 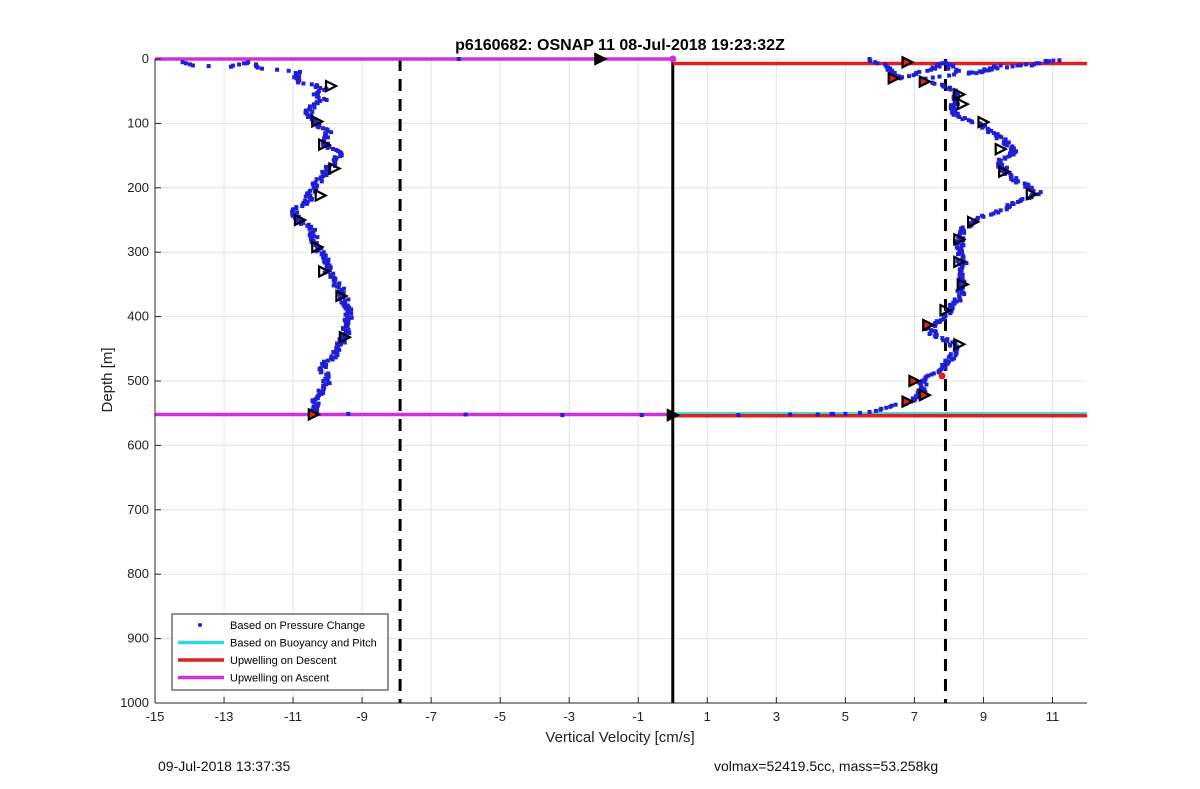 I want to click on y-tick-label: 400, so click(x=138, y=316).